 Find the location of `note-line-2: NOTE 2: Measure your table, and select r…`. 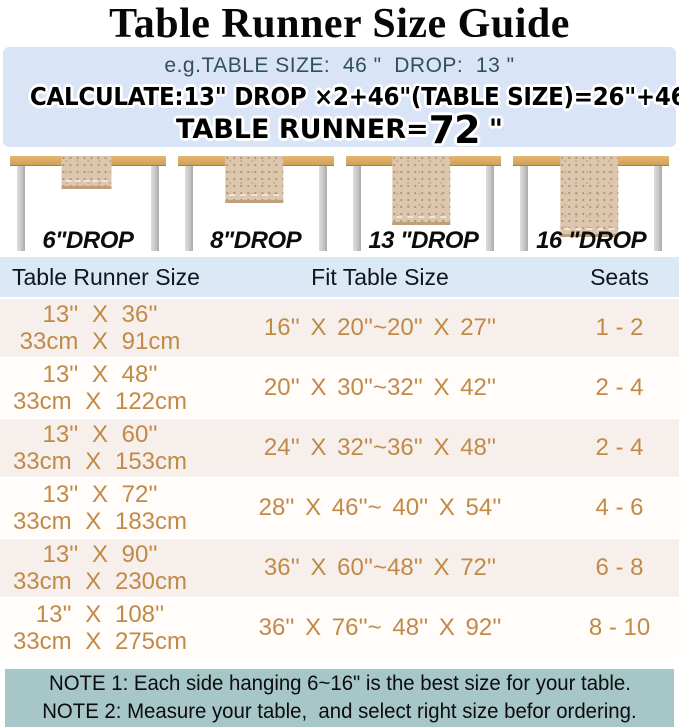

note-line-2: NOTE 2: Measure your table, and select r… is located at coordinates (339, 711).